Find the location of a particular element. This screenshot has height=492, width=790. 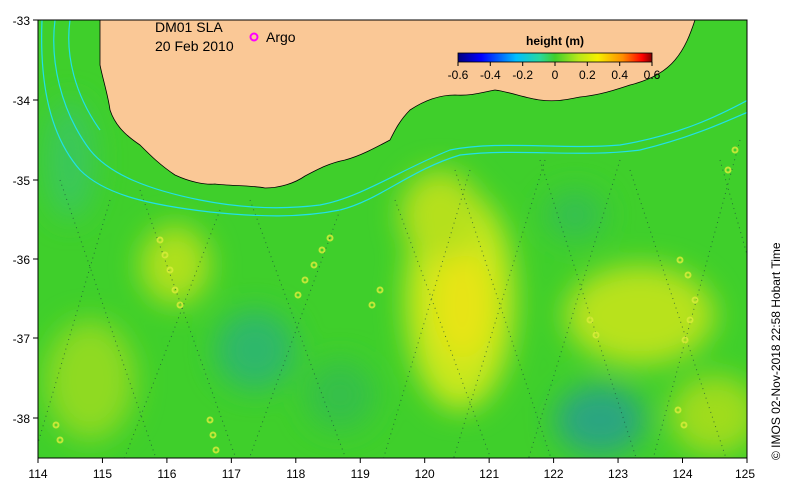

x-tick-label: 116 is located at coordinates (166, 474).